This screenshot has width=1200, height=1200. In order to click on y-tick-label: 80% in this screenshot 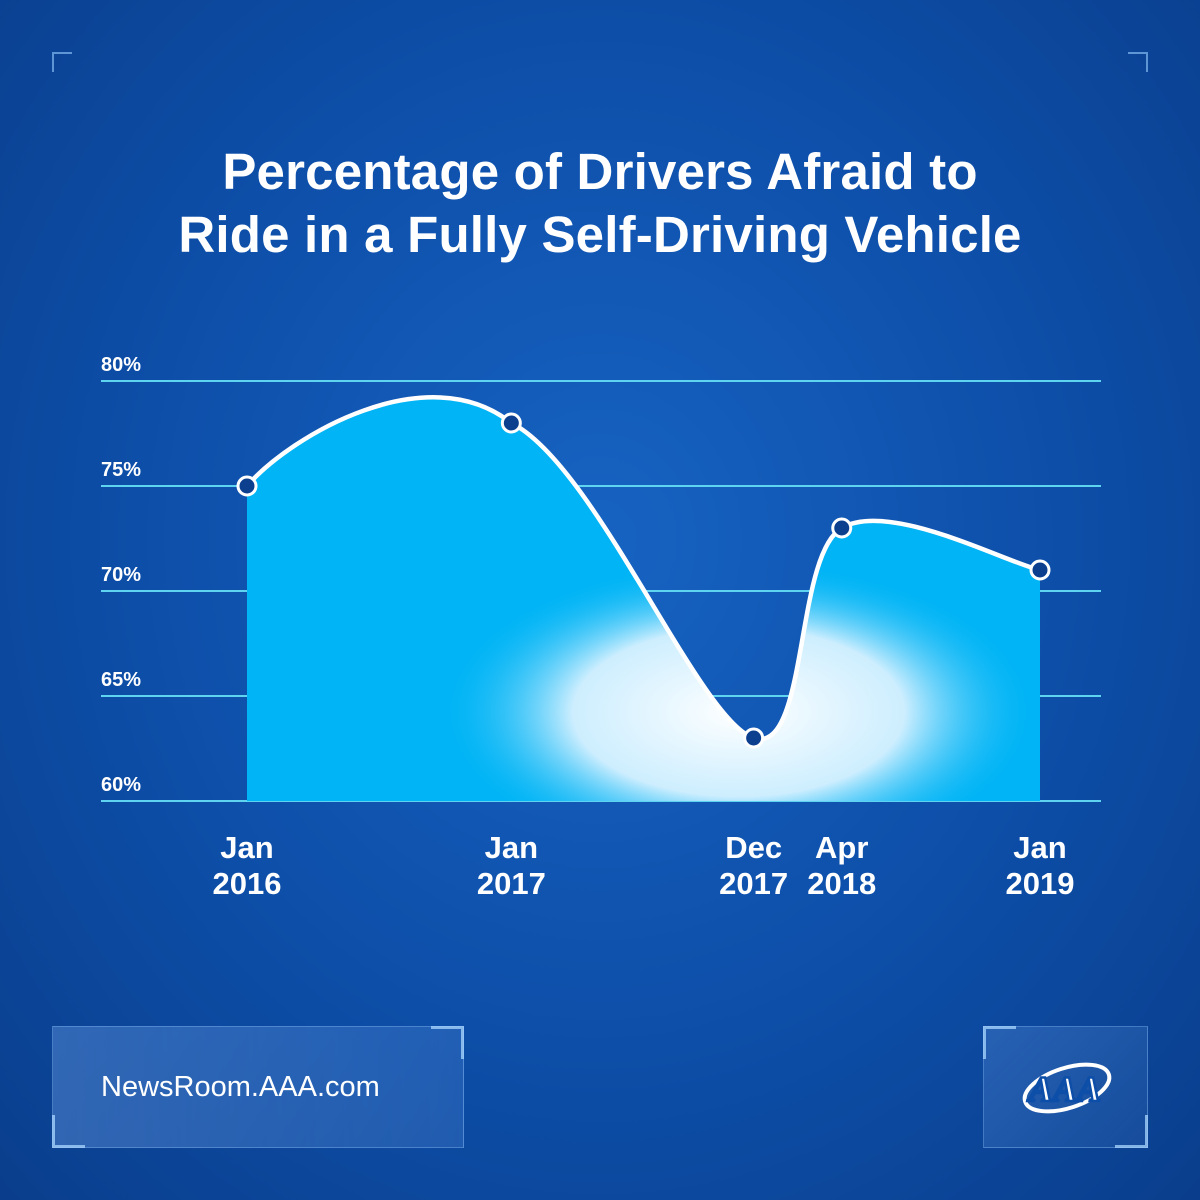, I will do `click(121, 365)`.